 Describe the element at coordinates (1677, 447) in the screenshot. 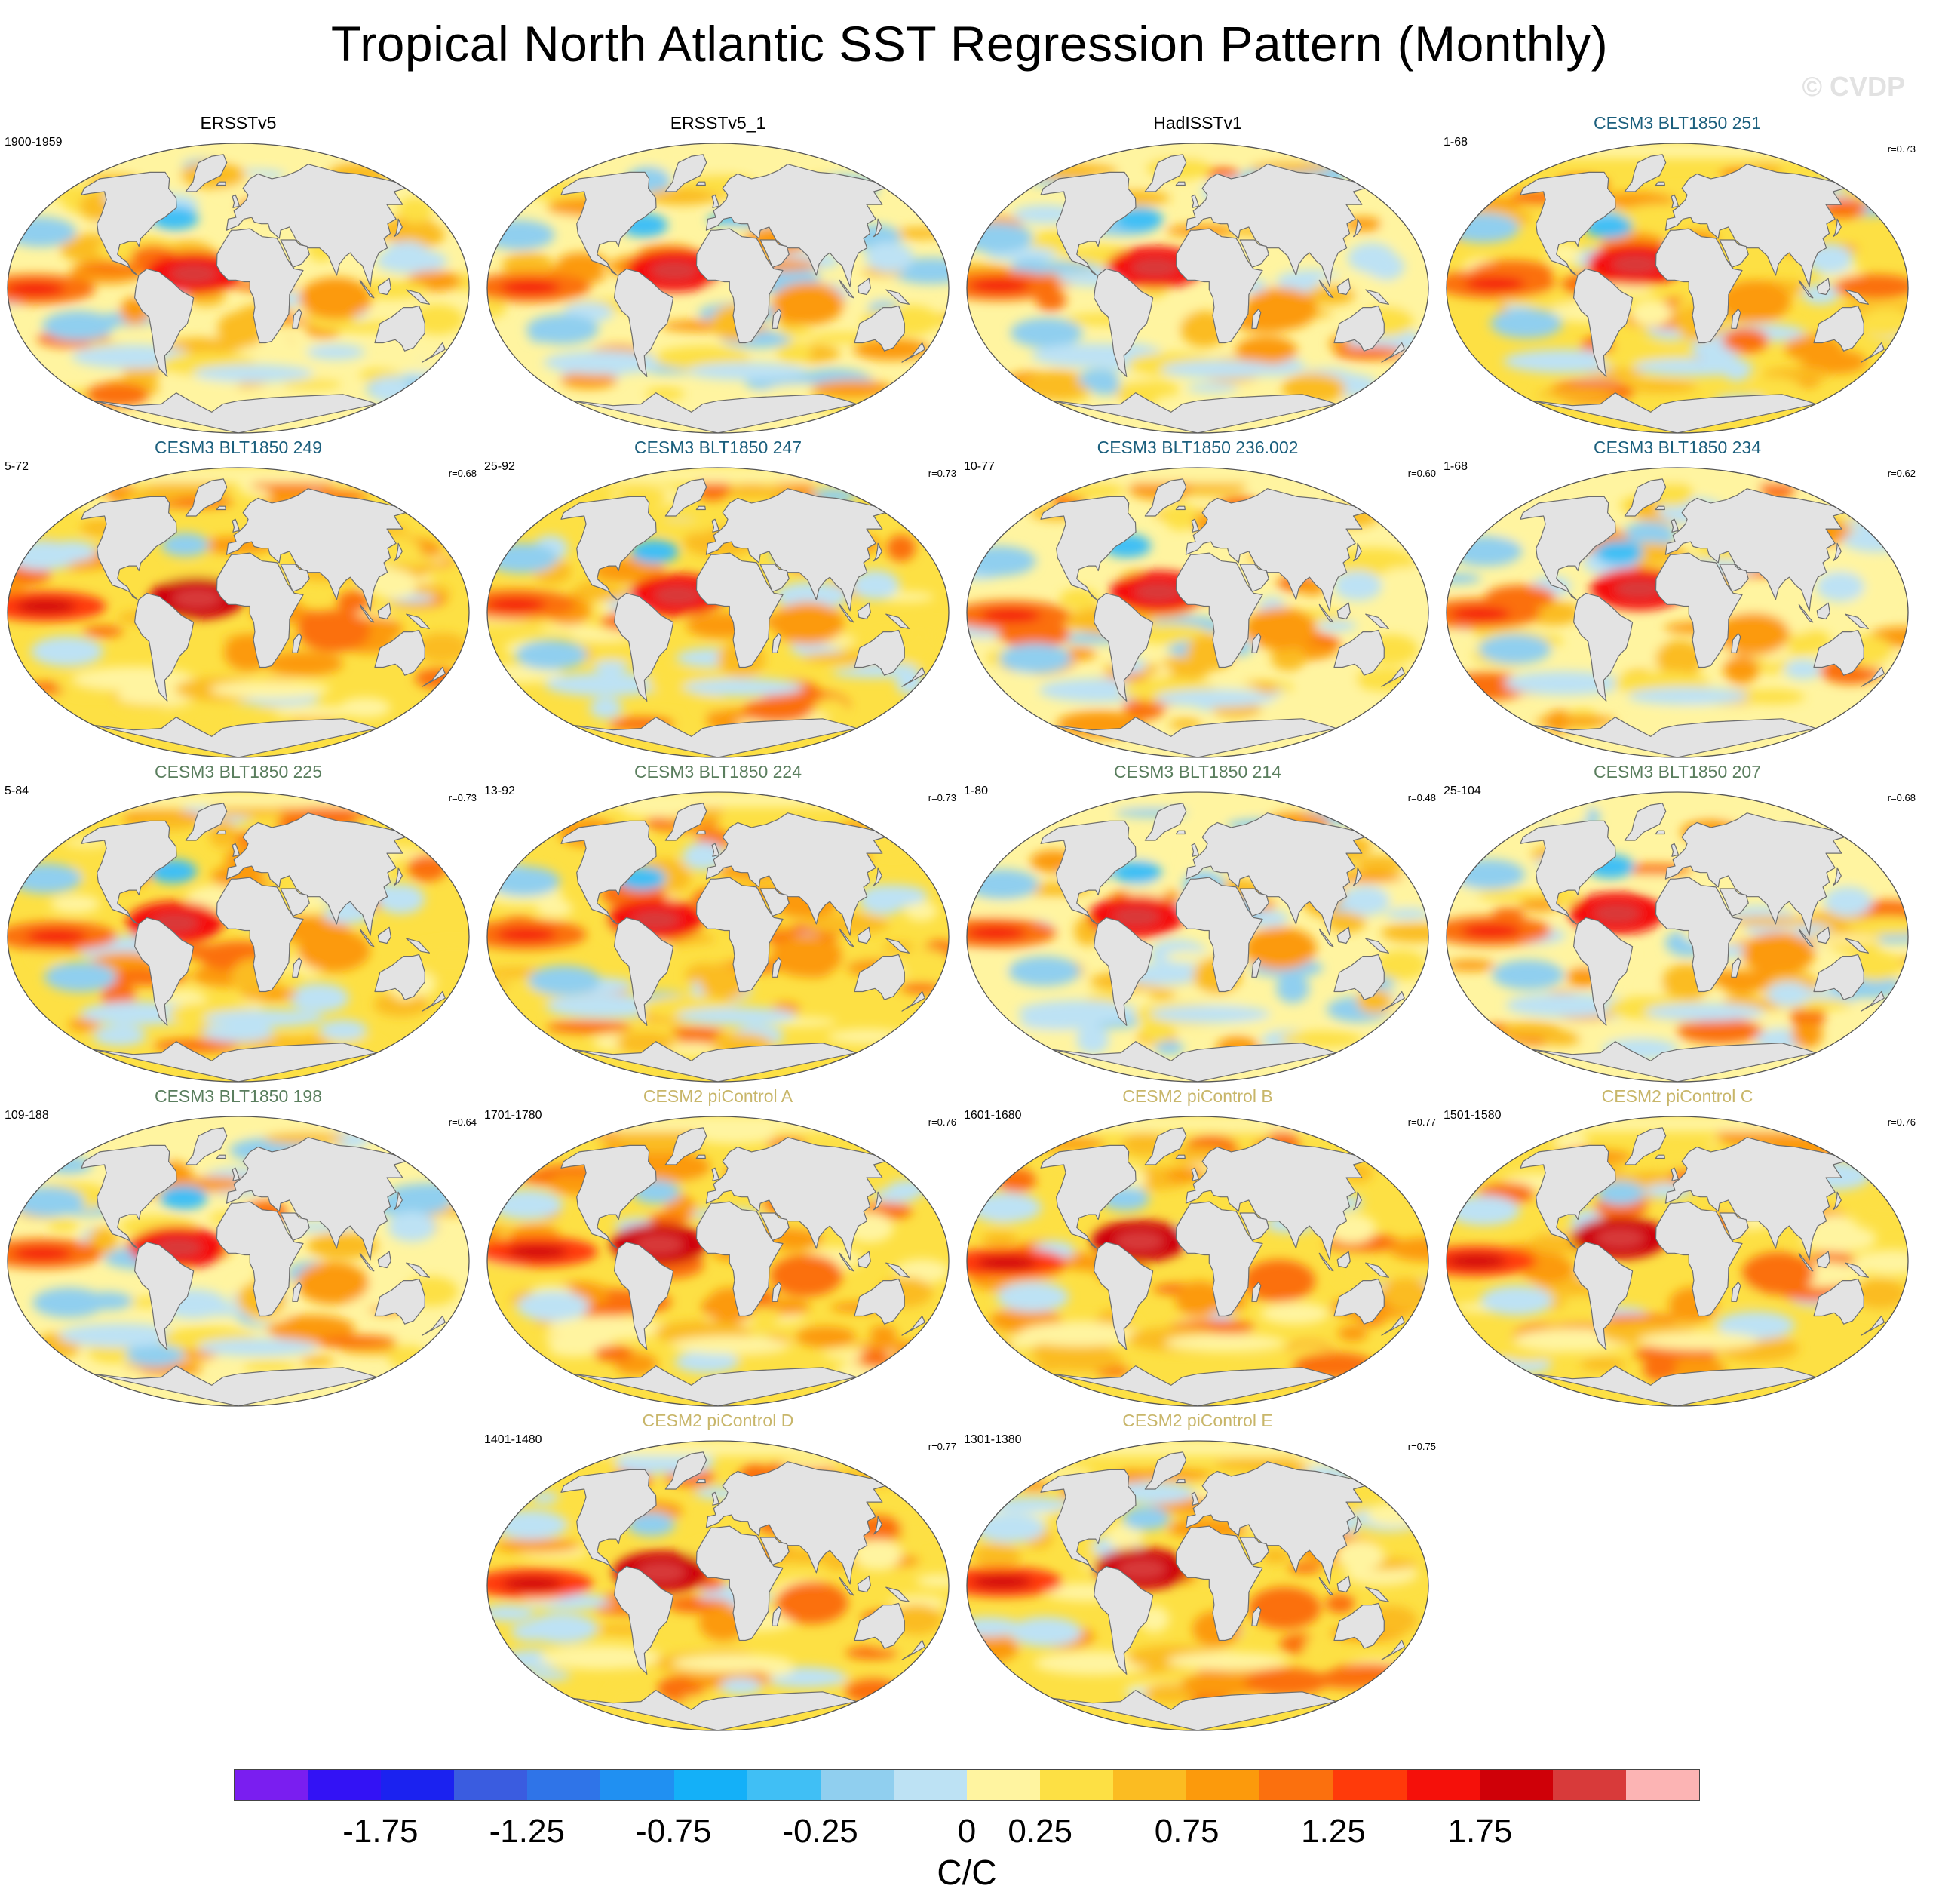

I see `panel-title: CESM3 BLT1850 234` at that location.